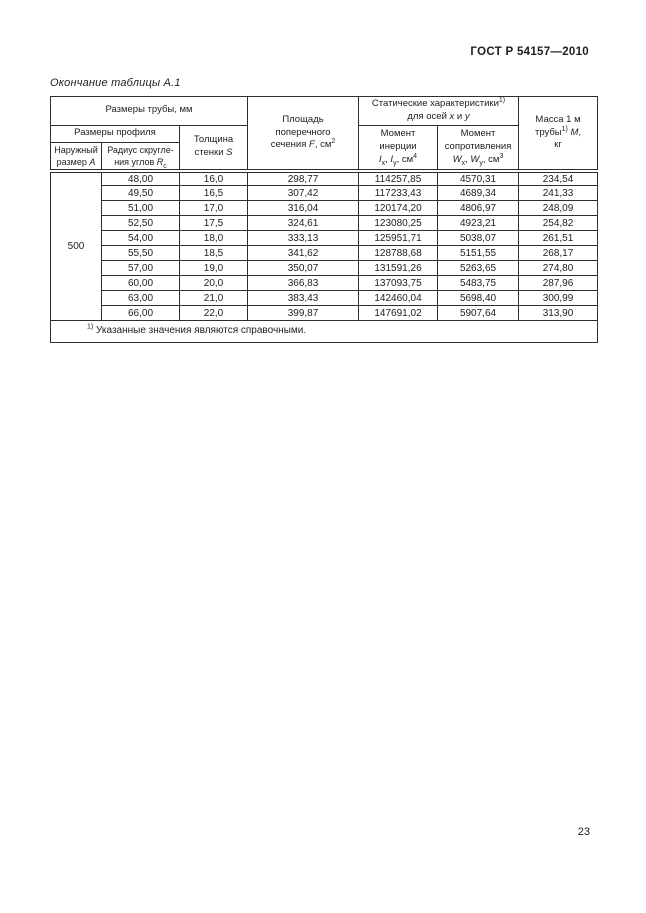 The height and width of the screenshot is (913, 646). What do you see at coordinates (76, 156) in the screenshot?
I see `header-outer-size: Наружный размер А` at bounding box center [76, 156].